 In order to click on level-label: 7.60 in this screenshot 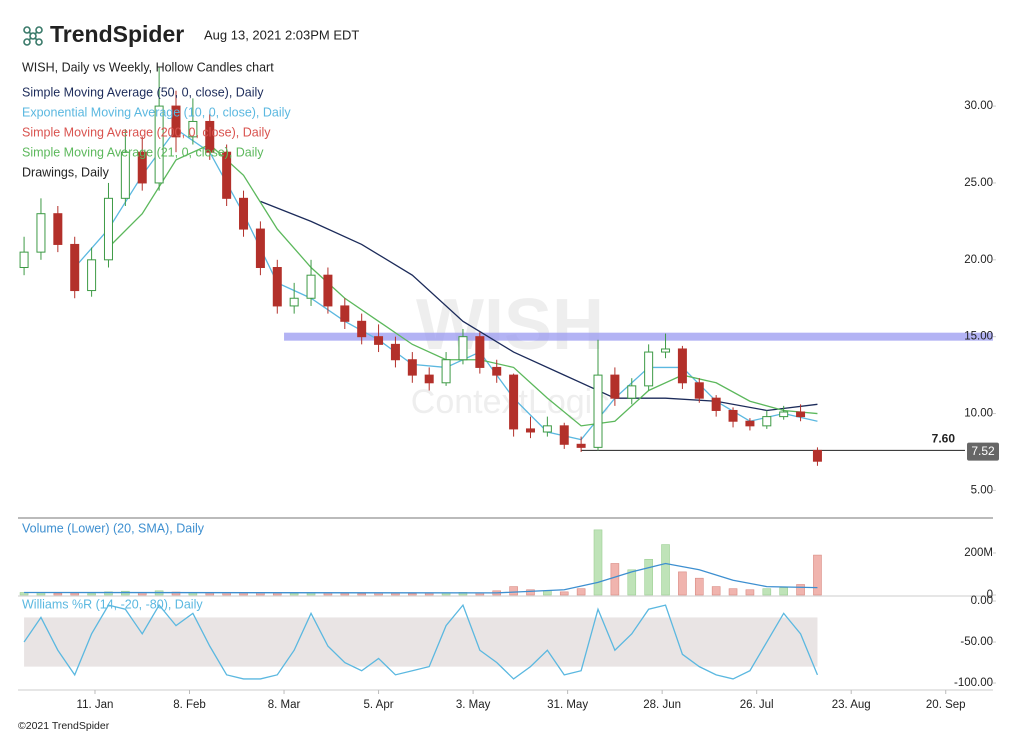, I will do `click(944, 439)`.